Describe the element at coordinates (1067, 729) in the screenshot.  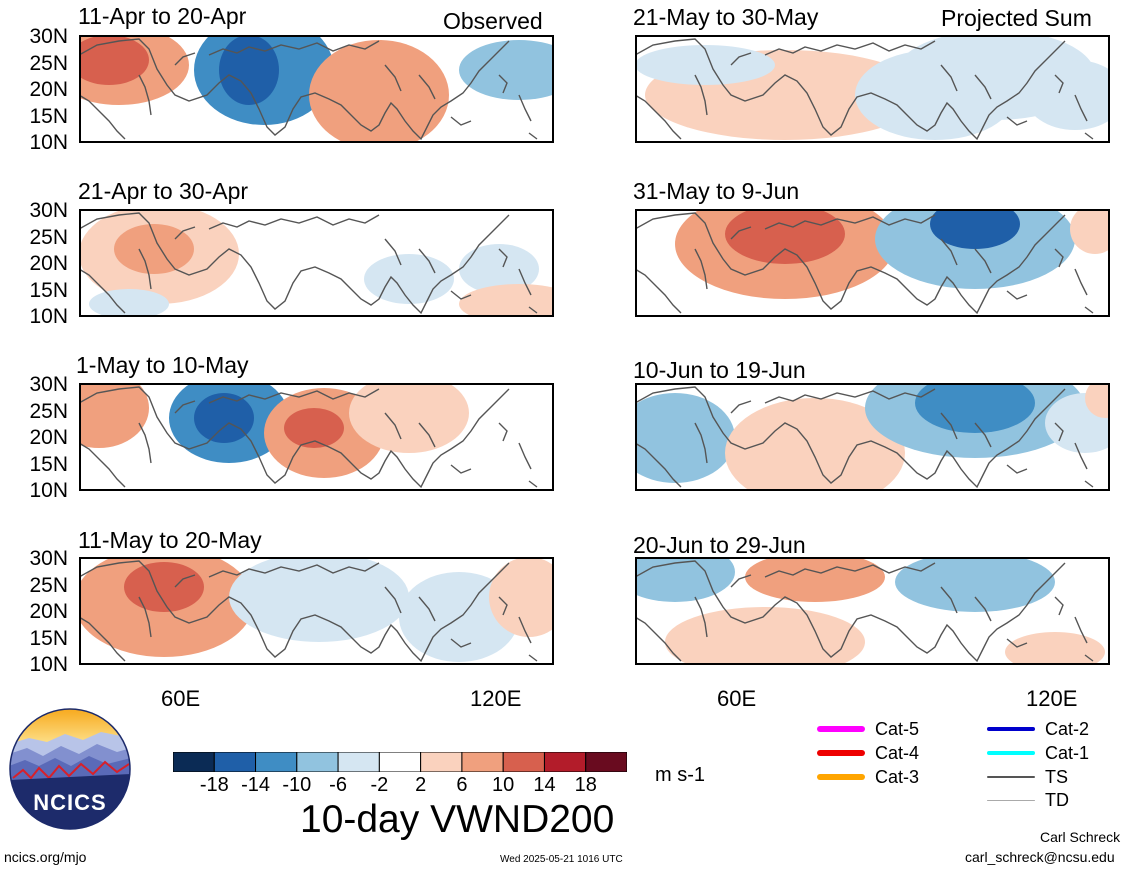
I see `legend-label: Cat-2` at that location.